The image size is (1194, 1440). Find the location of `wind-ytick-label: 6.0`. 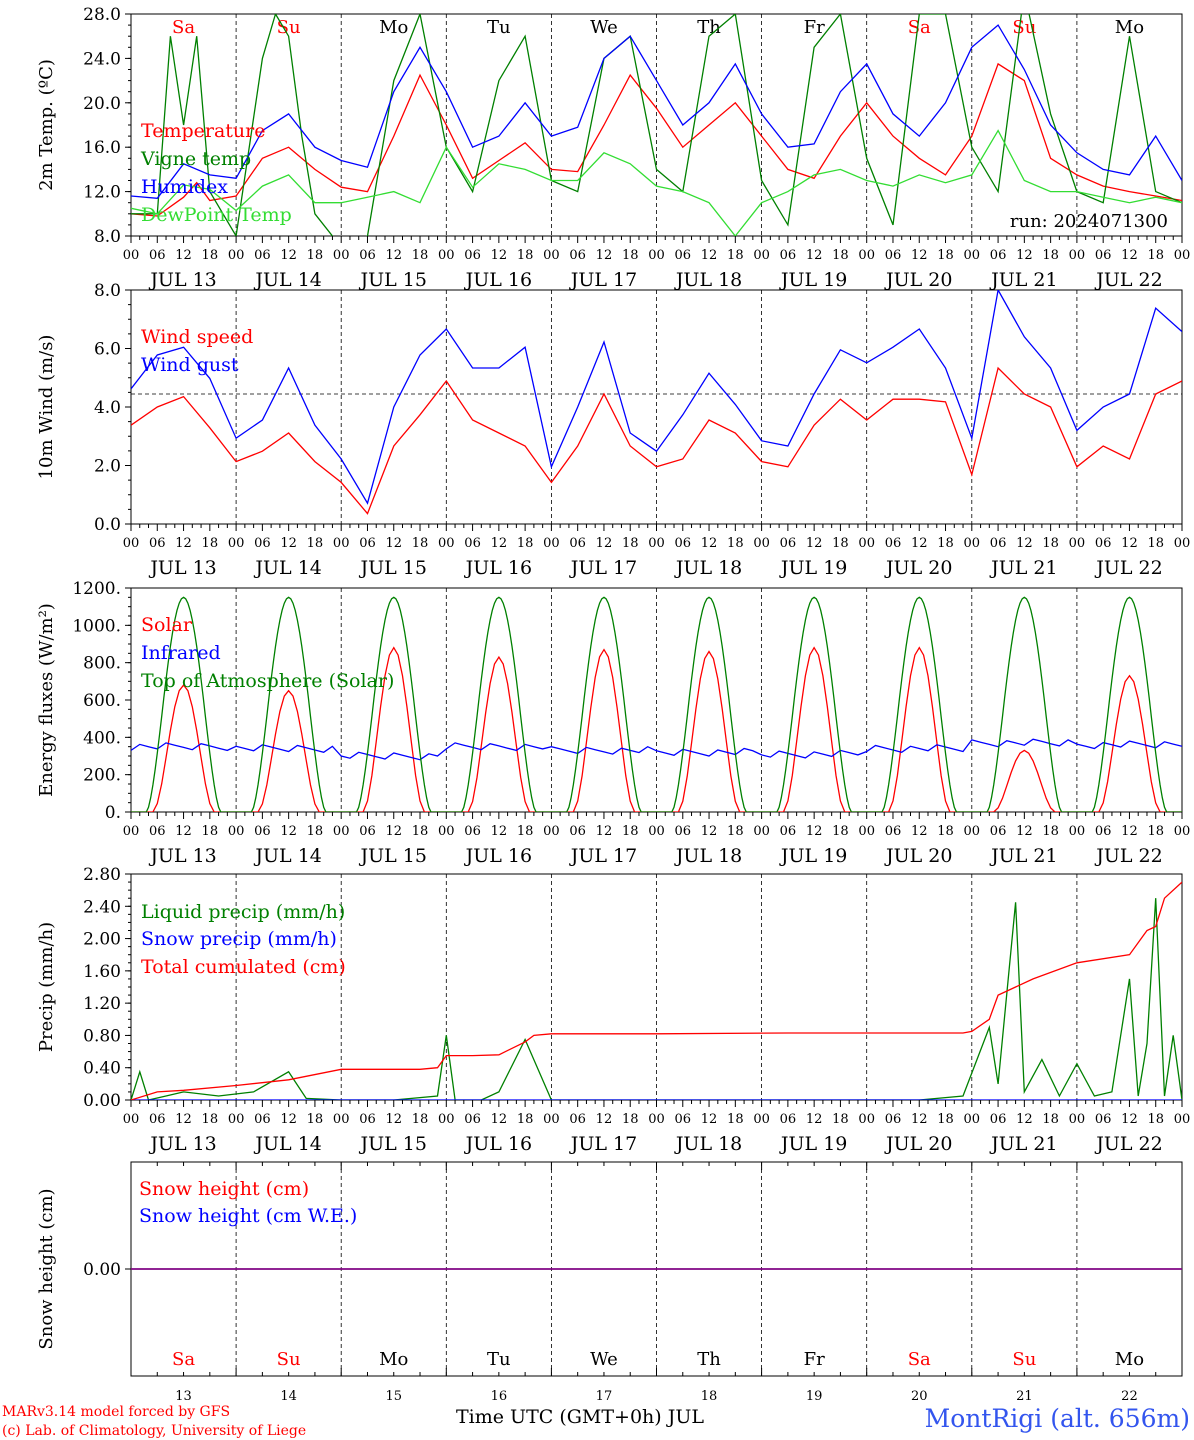

wind-ytick-label: 6.0 is located at coordinates (107, 350).